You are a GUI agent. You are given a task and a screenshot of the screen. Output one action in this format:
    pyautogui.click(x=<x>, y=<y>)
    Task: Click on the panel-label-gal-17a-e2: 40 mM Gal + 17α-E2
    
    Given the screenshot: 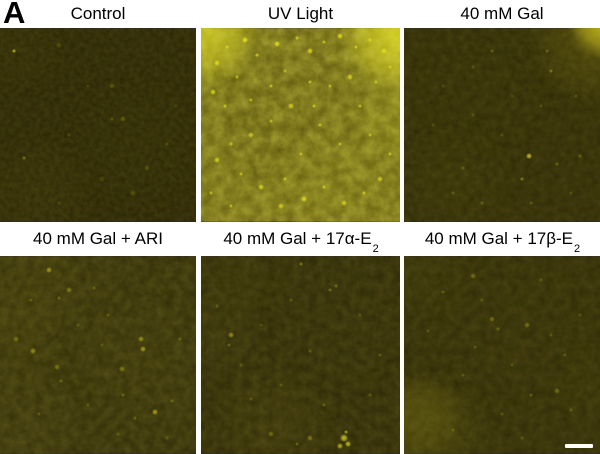 What is the action you would take?
    pyautogui.click(x=300, y=239)
    